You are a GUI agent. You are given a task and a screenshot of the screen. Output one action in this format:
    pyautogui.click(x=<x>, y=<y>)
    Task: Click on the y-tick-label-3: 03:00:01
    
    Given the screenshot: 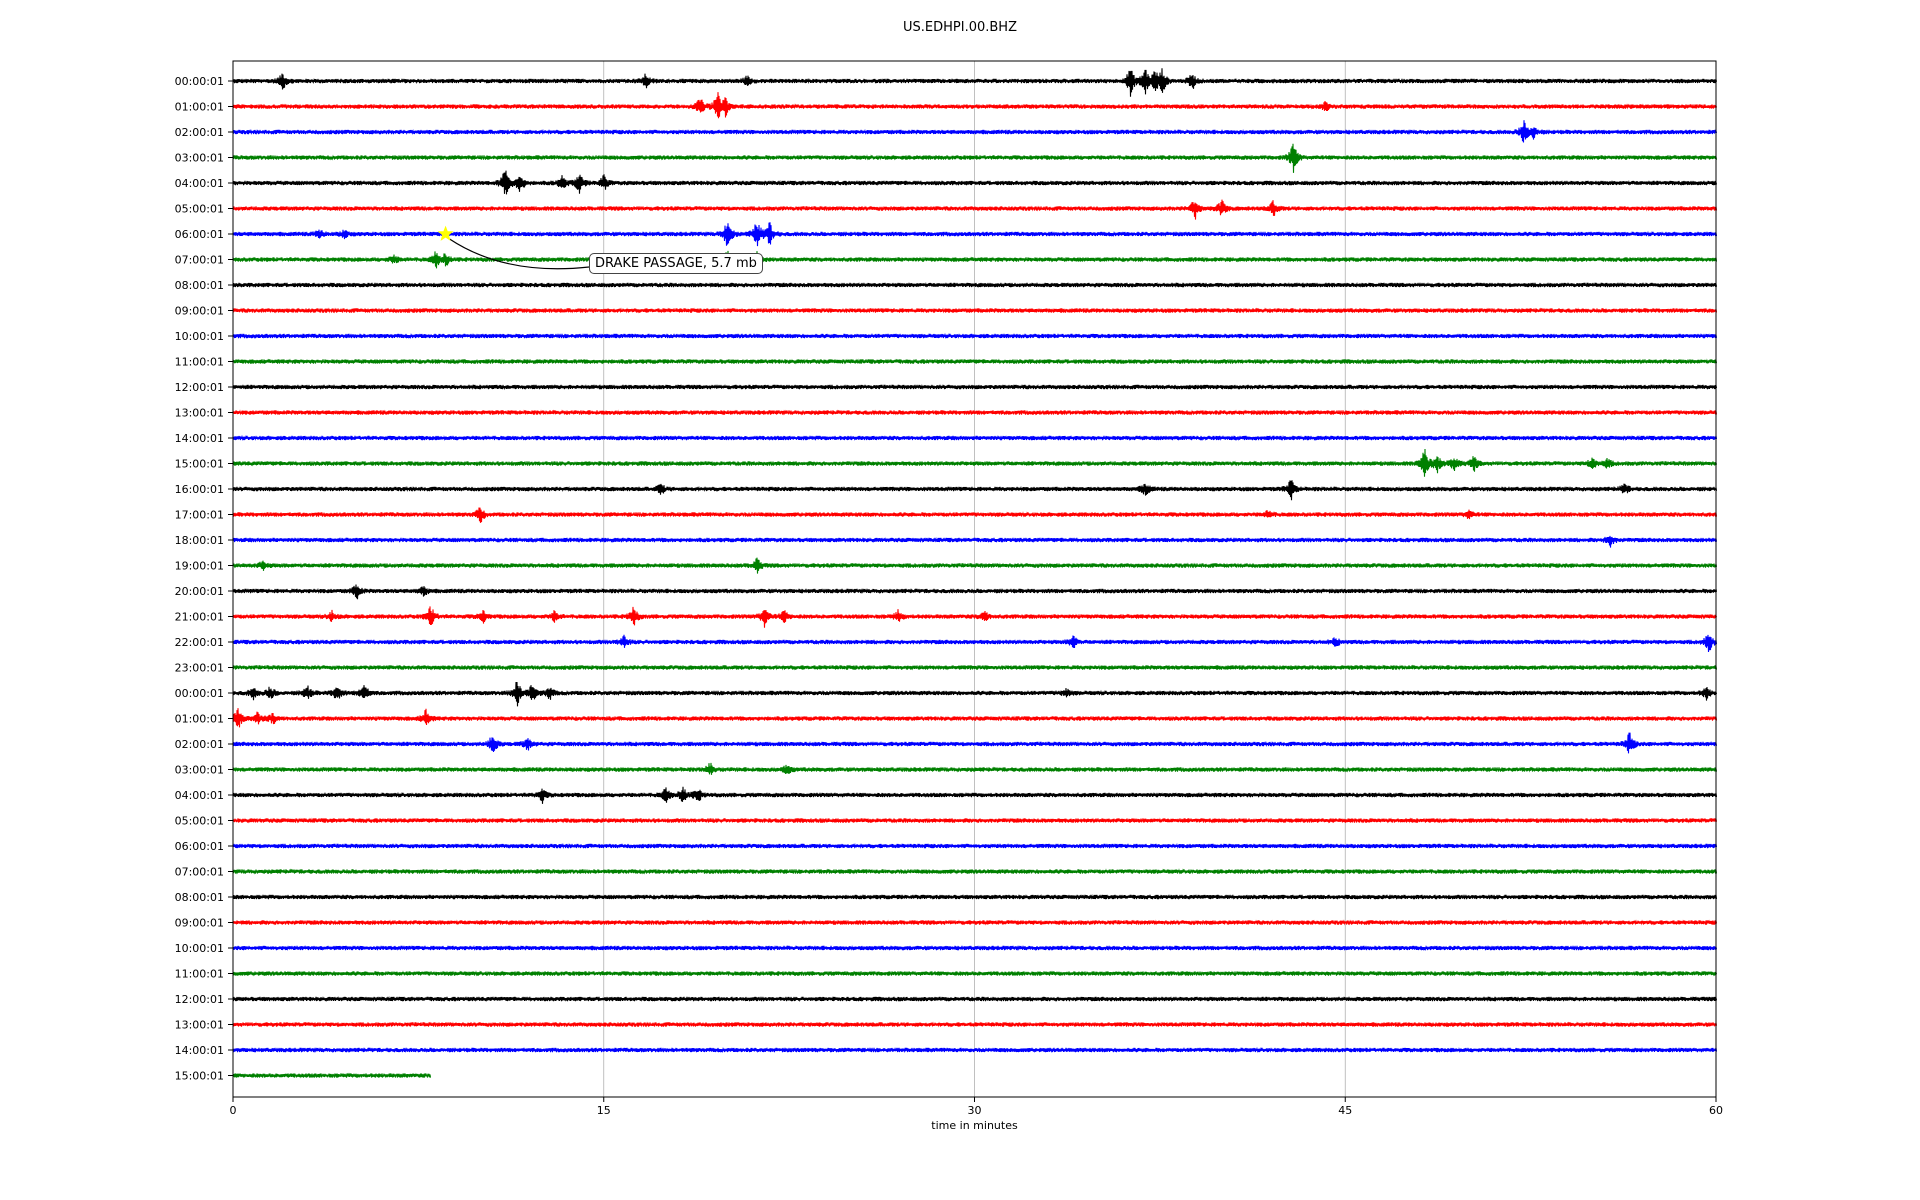 What is the action you would take?
    pyautogui.click(x=199, y=158)
    